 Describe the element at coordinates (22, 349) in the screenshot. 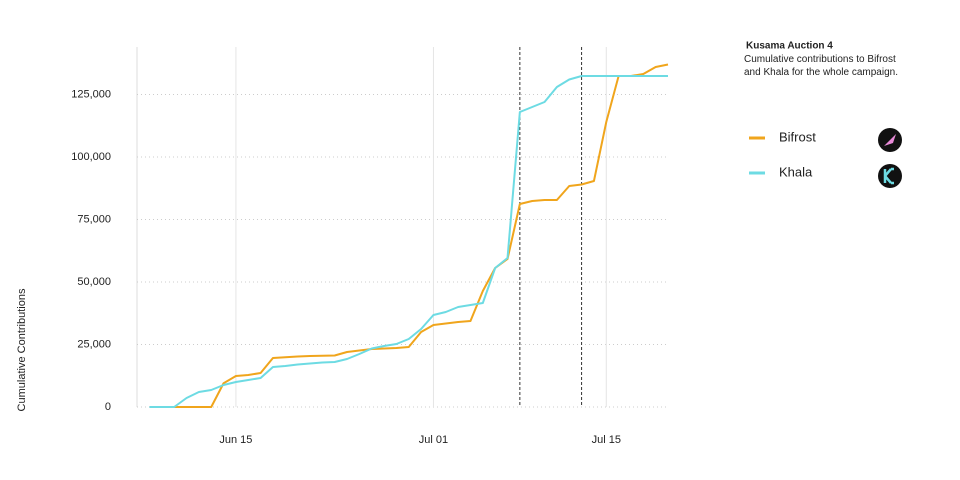

I see `y-axis-label: Cumulative Contributions` at that location.